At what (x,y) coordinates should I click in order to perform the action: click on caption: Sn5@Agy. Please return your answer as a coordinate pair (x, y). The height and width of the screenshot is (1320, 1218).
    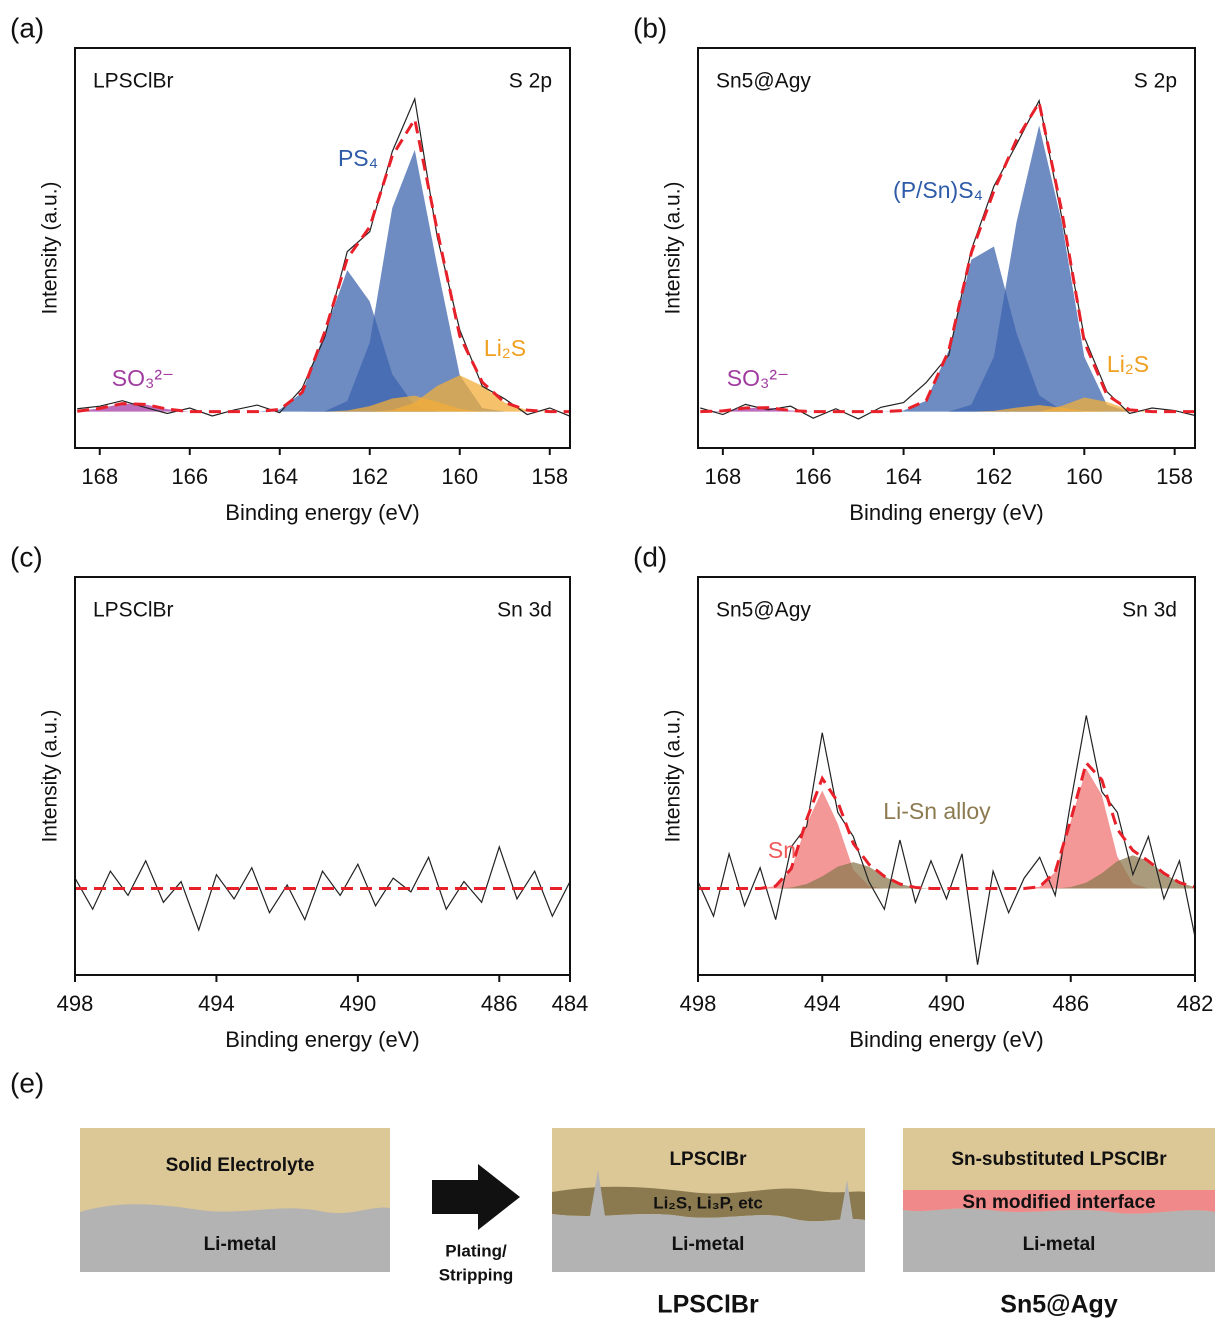
    Looking at the image, I should click on (1059, 1305).